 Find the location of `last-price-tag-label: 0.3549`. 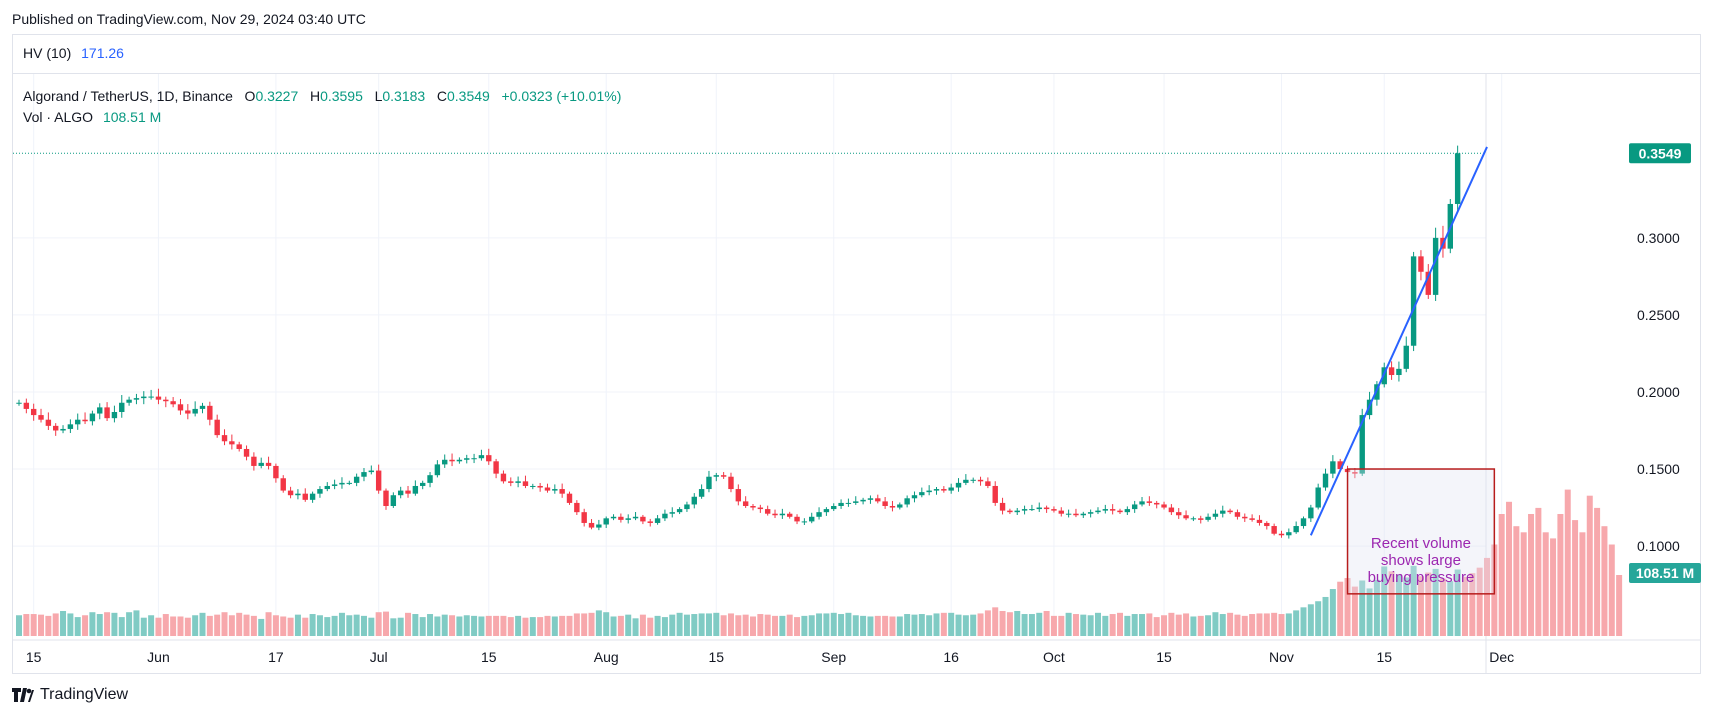

last-price-tag-label: 0.3549 is located at coordinates (1660, 153).